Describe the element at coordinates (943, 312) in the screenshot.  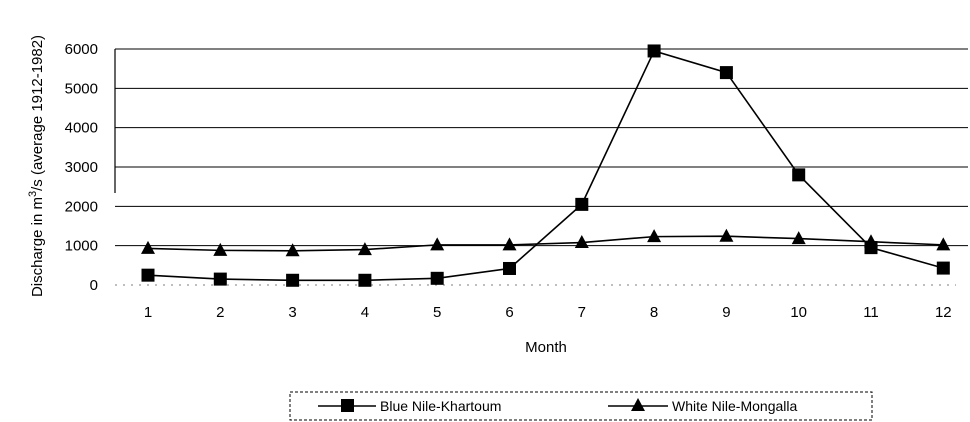
I see `x-tick-label: 12` at that location.